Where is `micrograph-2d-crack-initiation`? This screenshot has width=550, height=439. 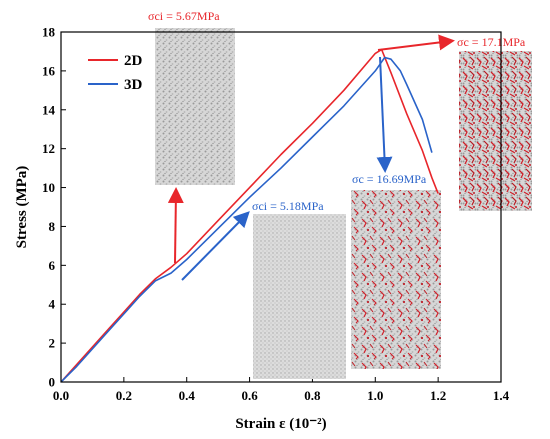 micrograph-2d-crack-initiation is located at coordinates (195, 106).